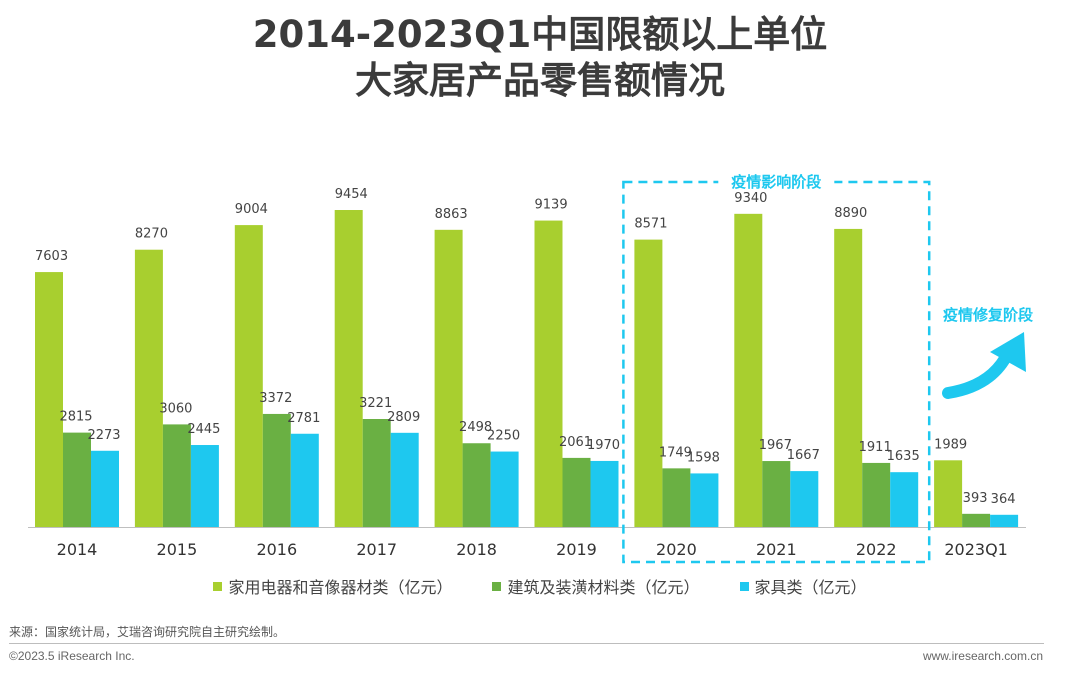 This screenshot has height=678, width=1080. I want to click on data-label-2021-series-2: 1967, so click(775, 445).